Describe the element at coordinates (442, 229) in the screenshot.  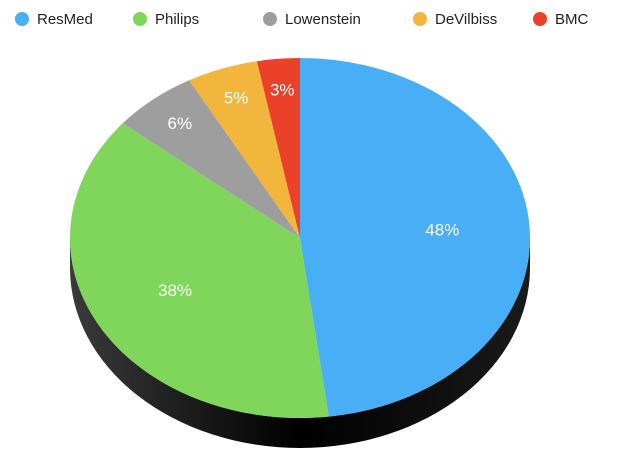
I see `value-label: 48%` at that location.